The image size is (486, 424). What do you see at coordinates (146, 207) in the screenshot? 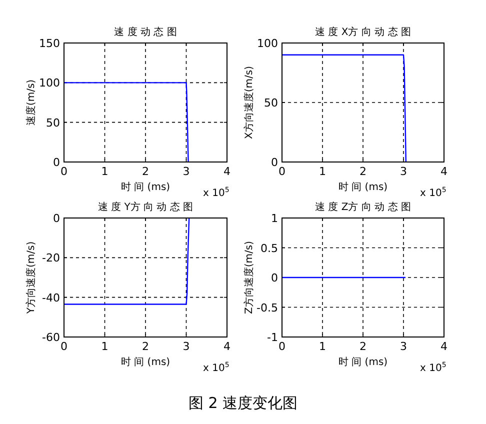
I see `chart-title: 速 度 Y方 向 动 态 图` at bounding box center [146, 207].